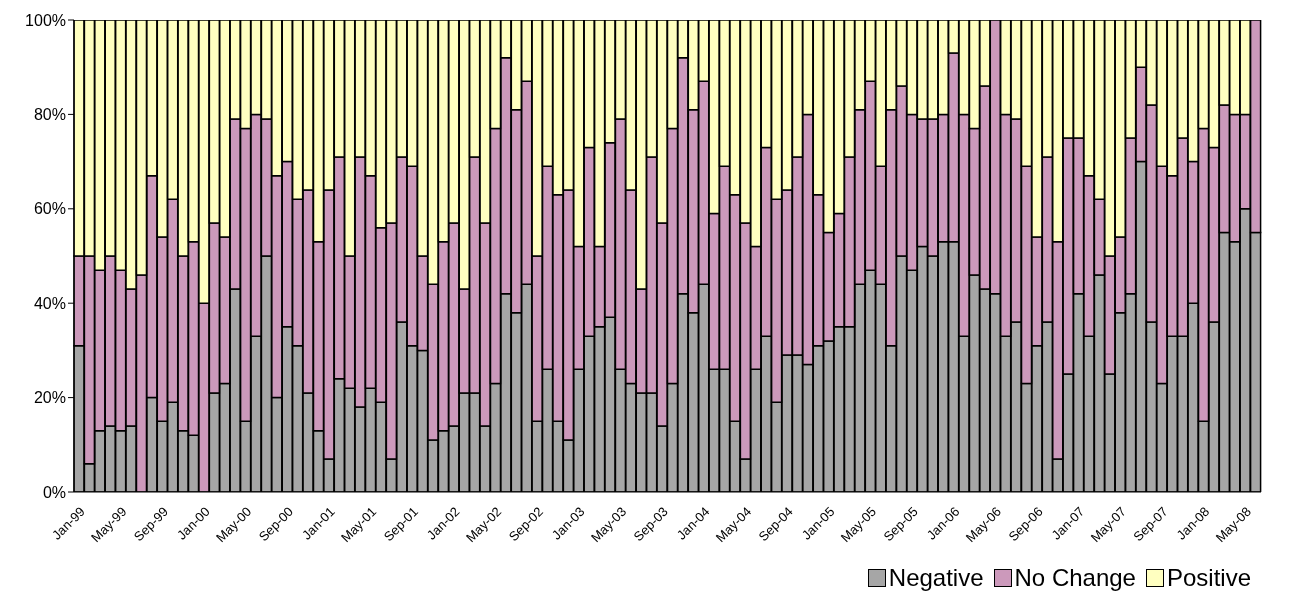 The width and height of the screenshot is (1289, 600). I want to click on legend-label: No Change, so click(1075, 578).